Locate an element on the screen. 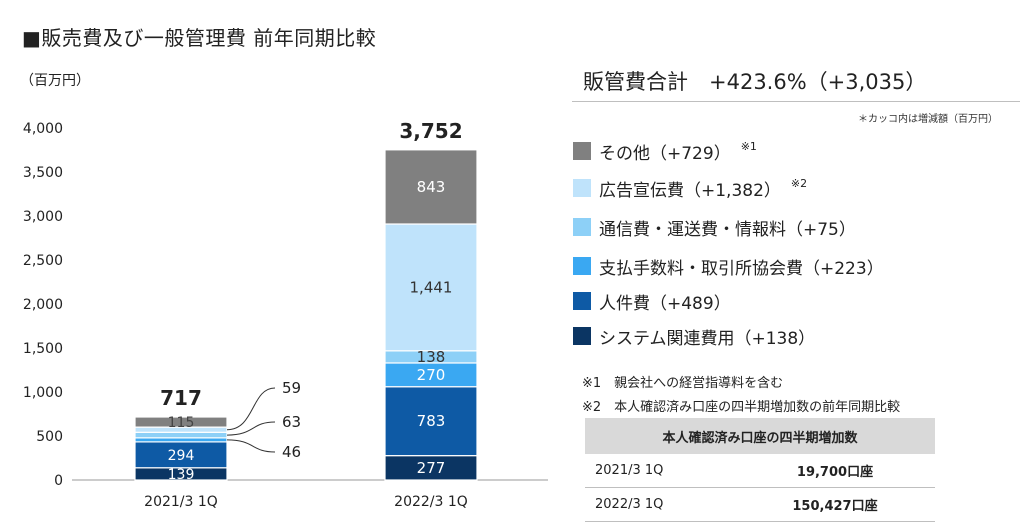 This screenshot has height=525, width=1024. bar-segment-label: 1,441 is located at coordinates (431, 287).